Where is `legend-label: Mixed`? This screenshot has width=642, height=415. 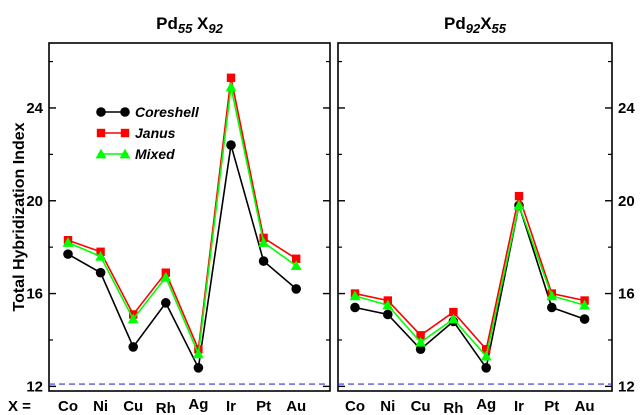 legend-label: Mixed is located at coordinates (155, 154).